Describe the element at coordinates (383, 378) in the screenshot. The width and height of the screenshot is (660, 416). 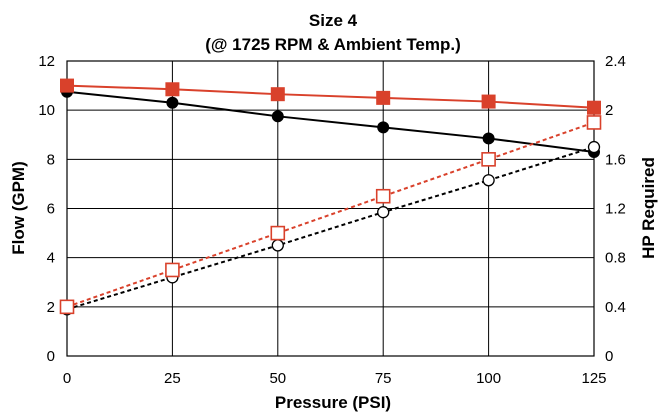
I see `x-tick-label: 75` at that location.